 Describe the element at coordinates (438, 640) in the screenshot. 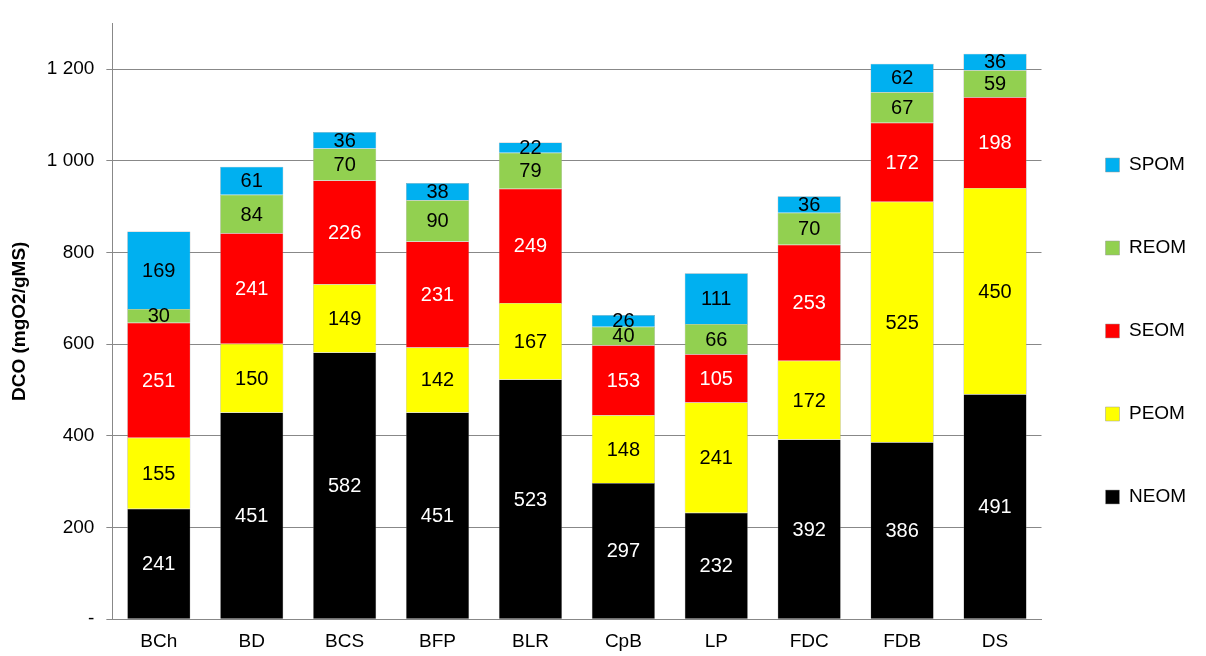

I see `x-tick-label: BFP` at that location.